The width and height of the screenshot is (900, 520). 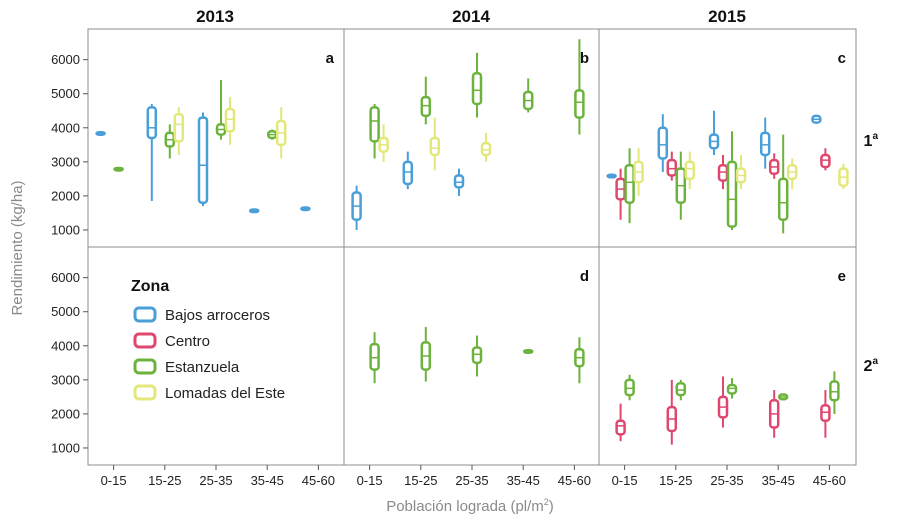 I want to click on box-c-35-45-zone2, so click(x=783, y=184).